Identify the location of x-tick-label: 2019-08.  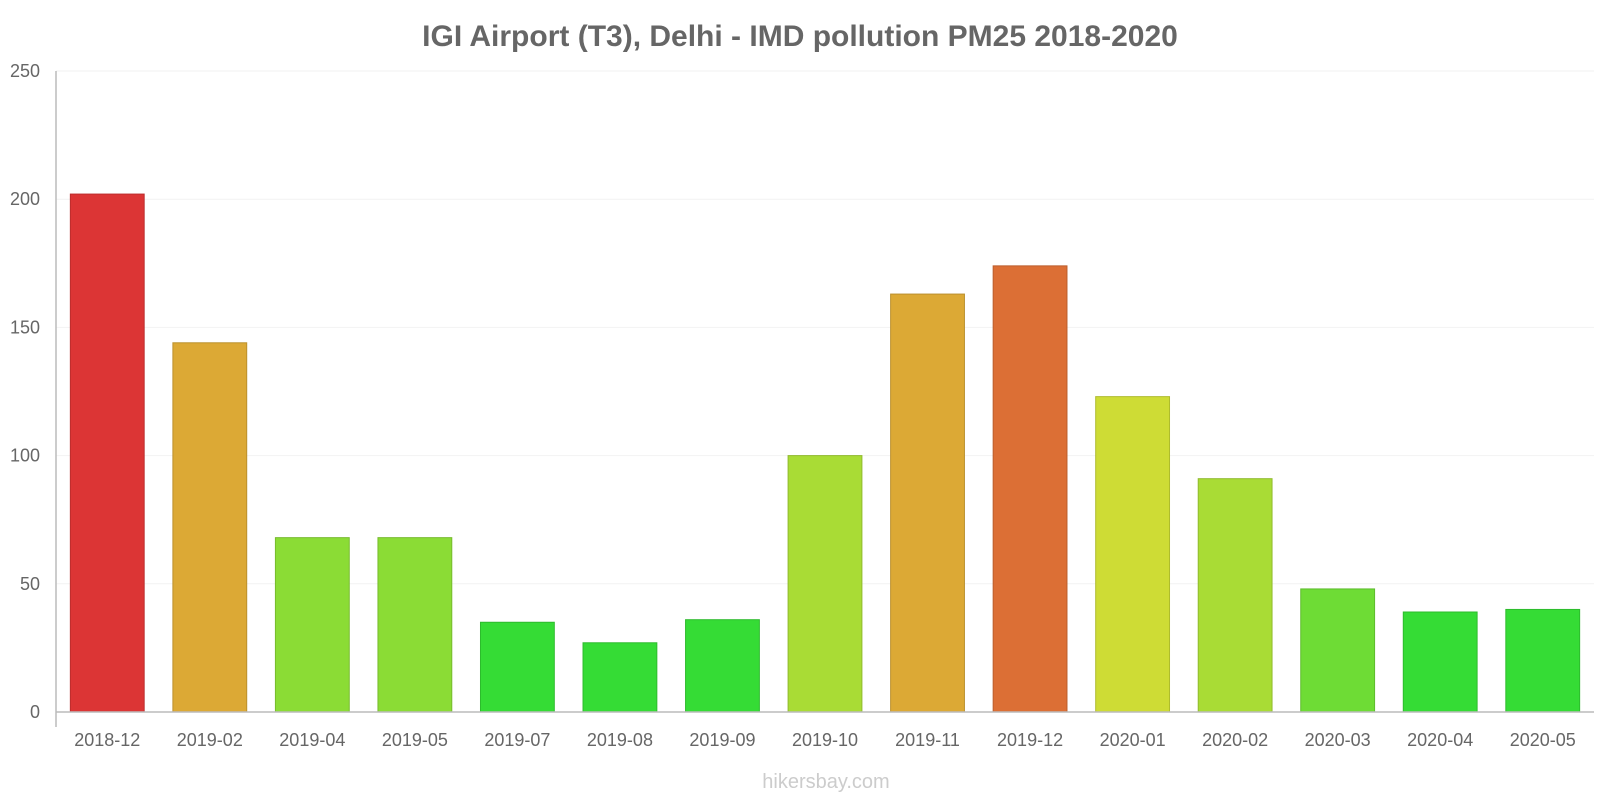
(620, 740).